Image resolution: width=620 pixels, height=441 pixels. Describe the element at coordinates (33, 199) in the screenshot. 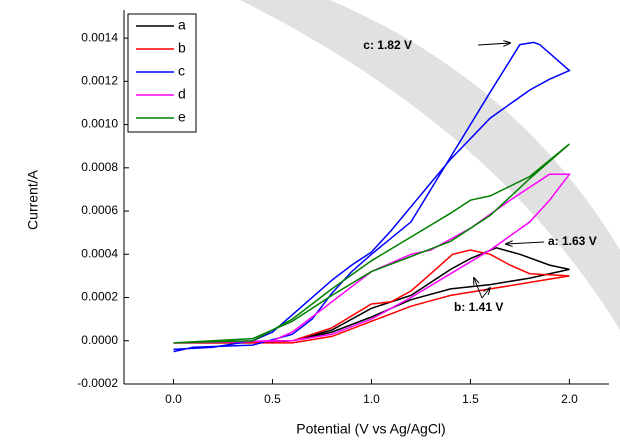

I see `y-axis-label: Current/A` at that location.